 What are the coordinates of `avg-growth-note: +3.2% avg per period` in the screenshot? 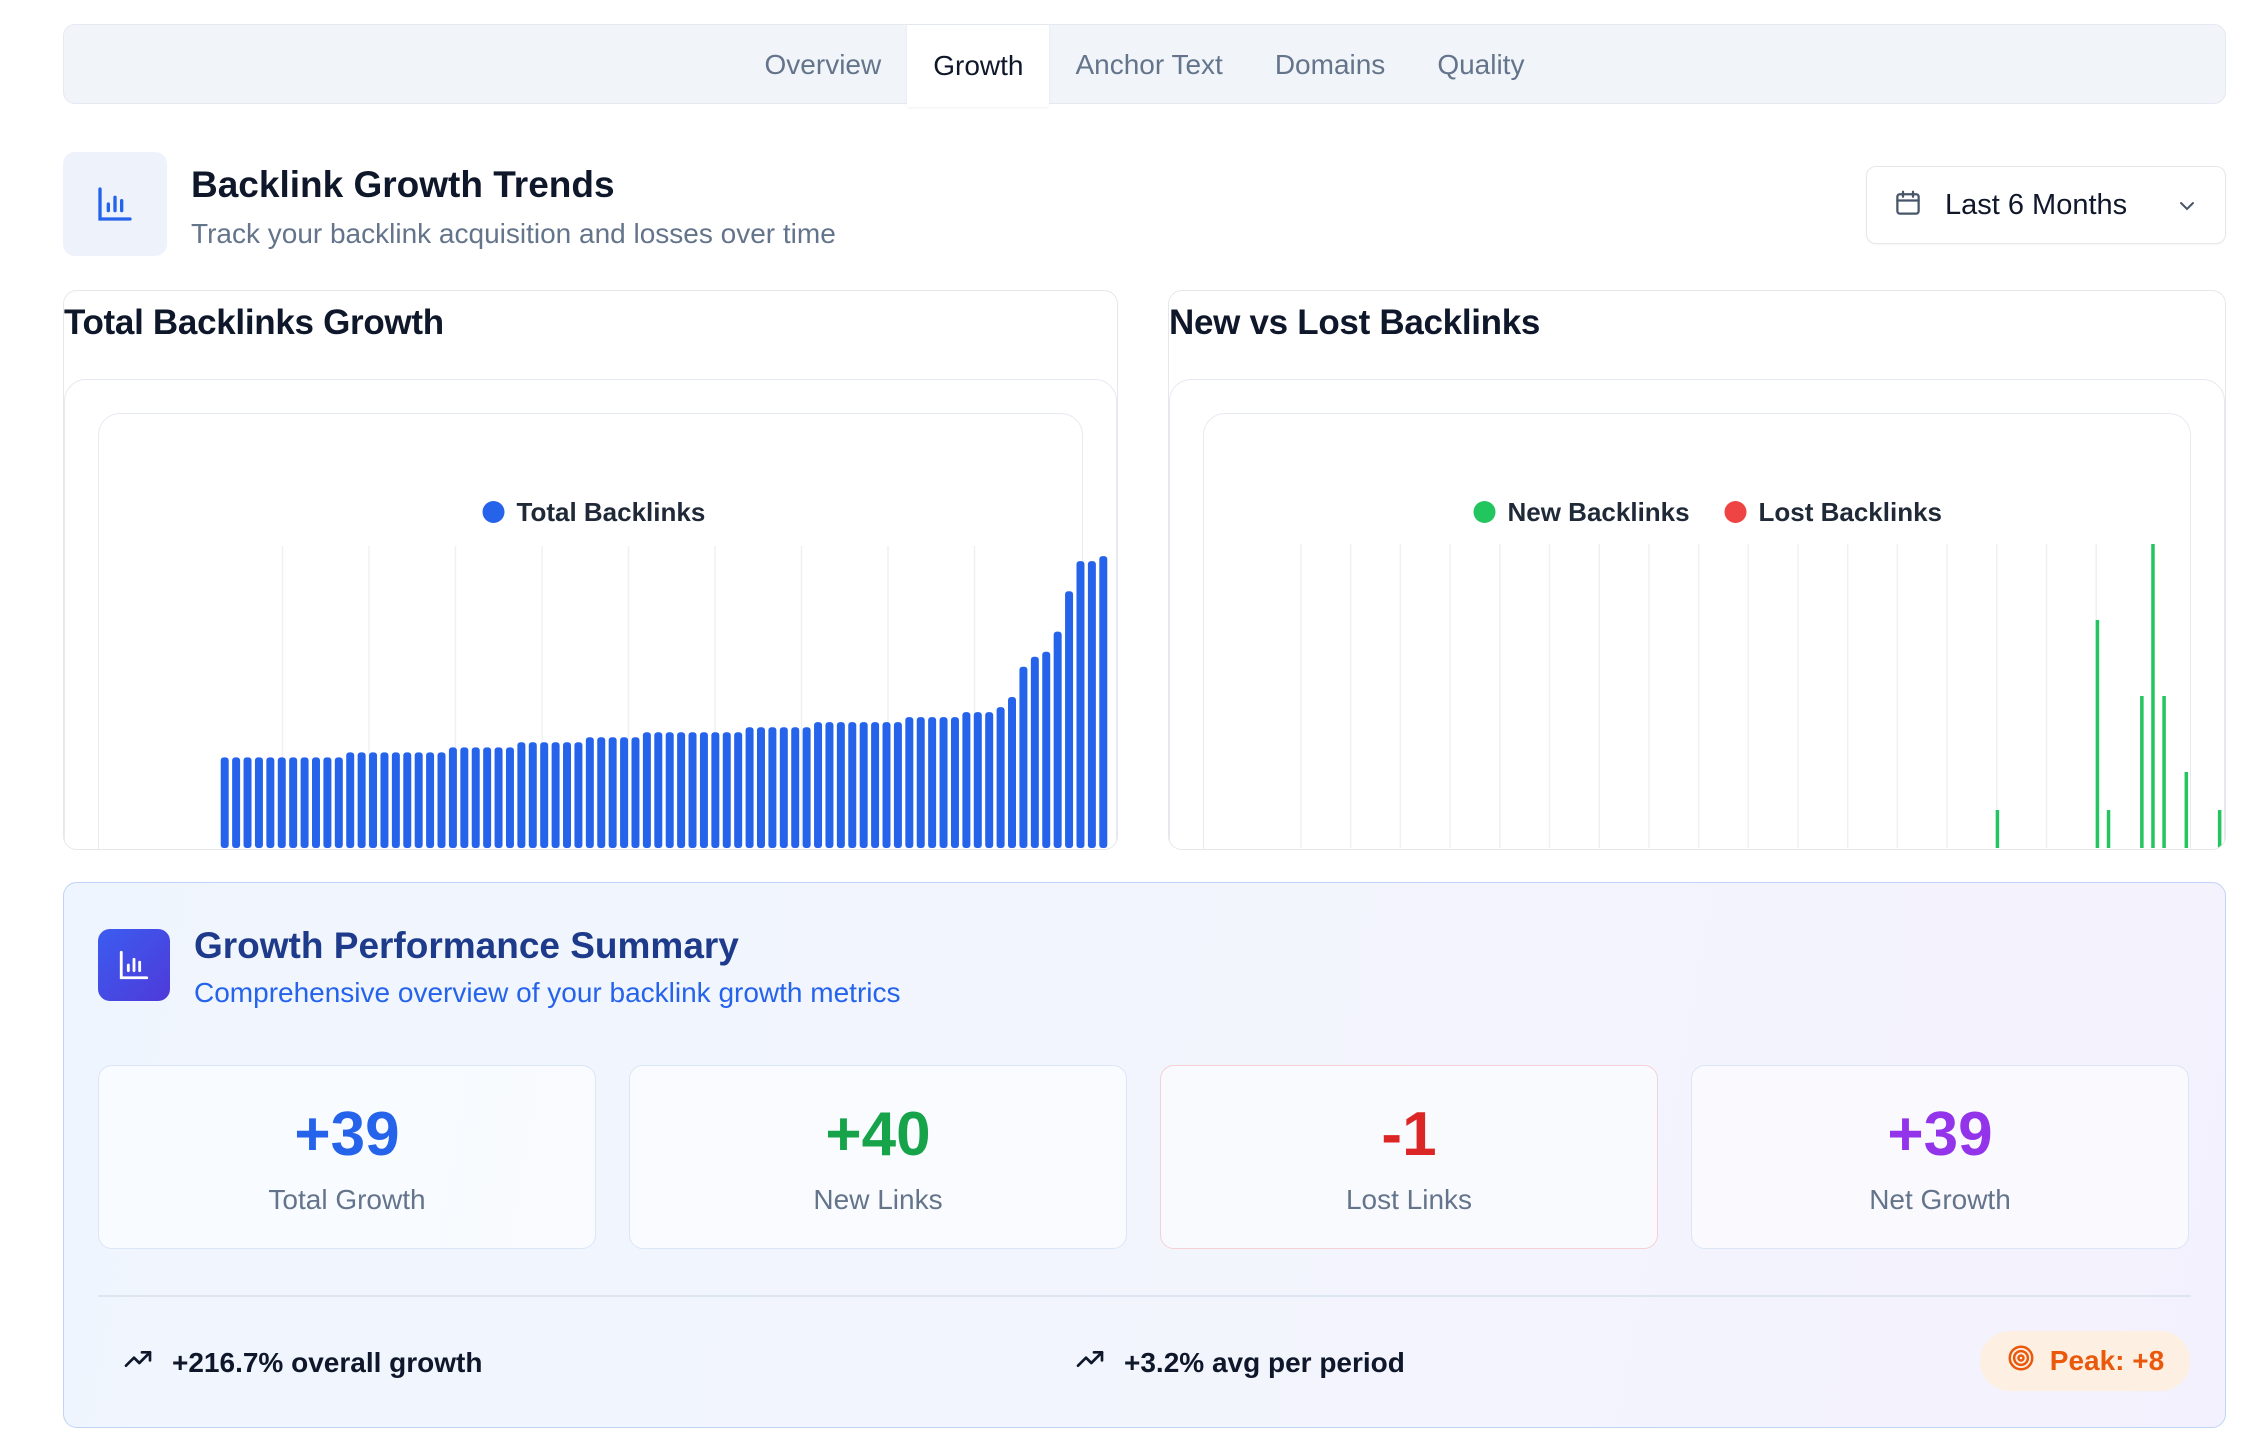 It's located at (1239, 1362).